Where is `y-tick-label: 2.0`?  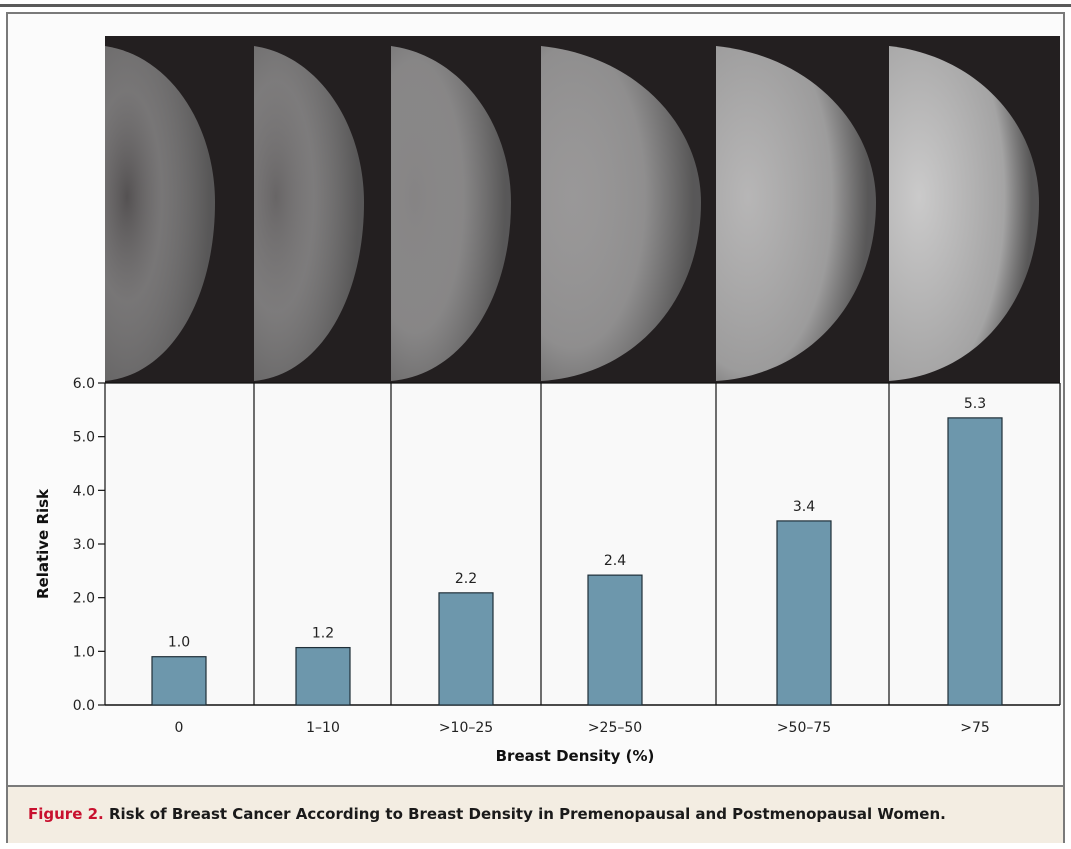 y-tick-label: 2.0 is located at coordinates (84, 599).